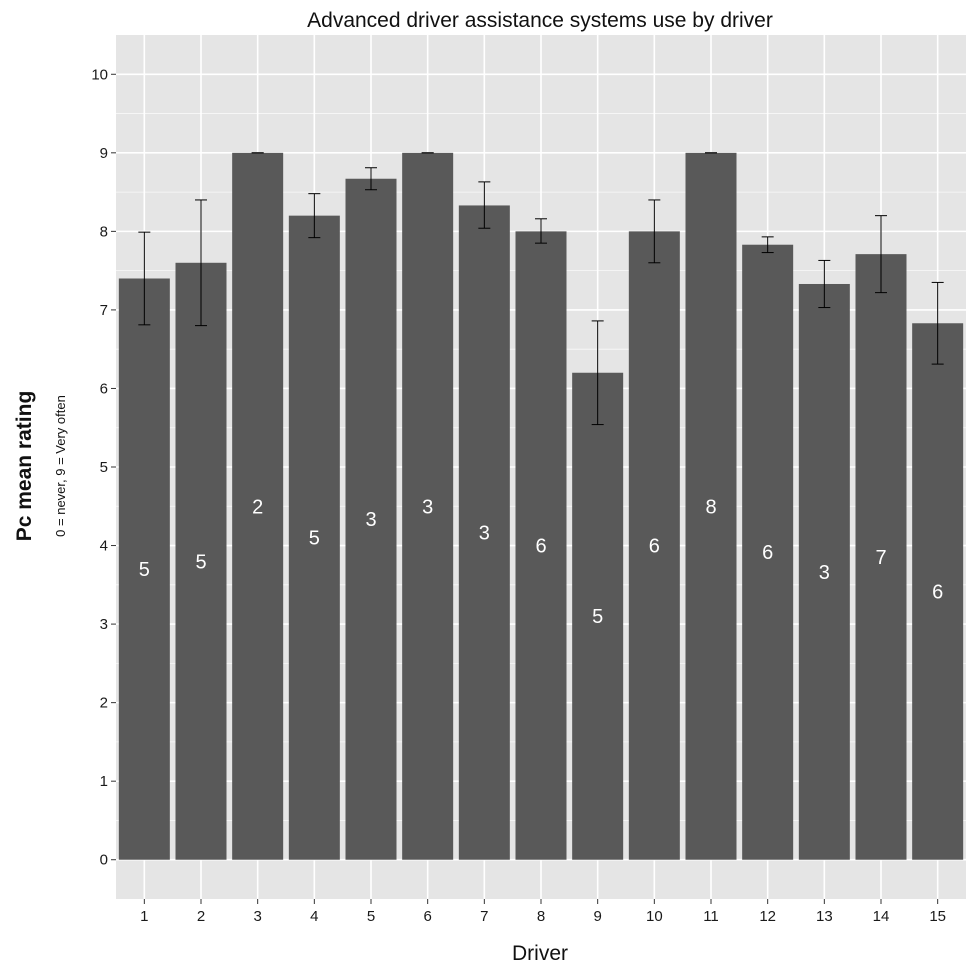 The width and height of the screenshot is (966, 969). I want to click on x-tick-label: 10, so click(654, 916).